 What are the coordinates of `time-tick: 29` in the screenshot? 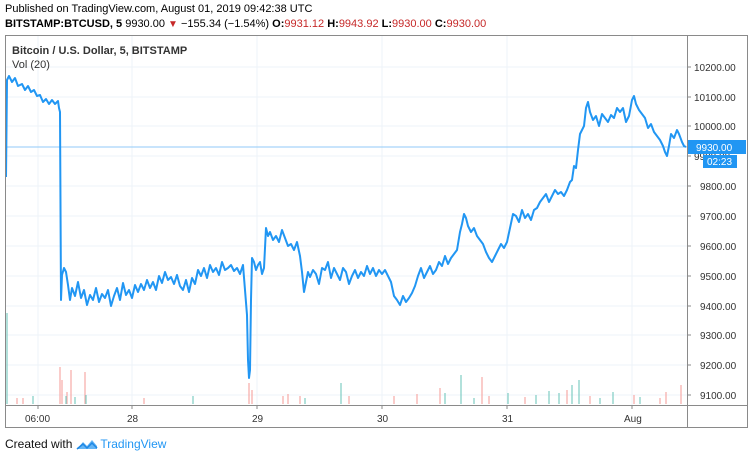 It's located at (258, 419).